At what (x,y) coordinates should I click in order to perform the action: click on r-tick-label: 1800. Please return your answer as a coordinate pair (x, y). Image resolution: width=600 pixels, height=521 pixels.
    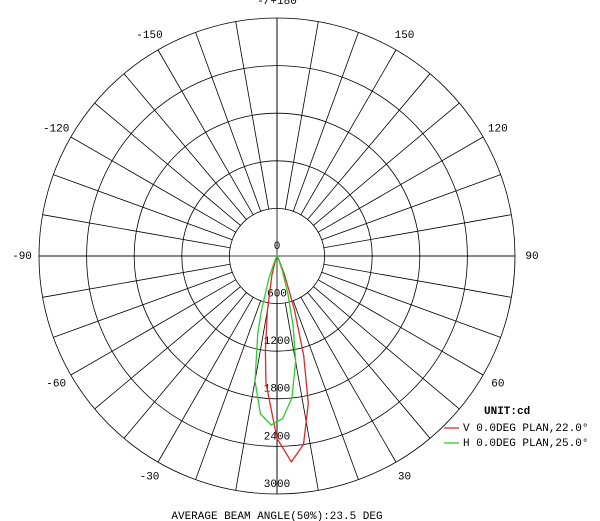
    Looking at the image, I should click on (277, 390).